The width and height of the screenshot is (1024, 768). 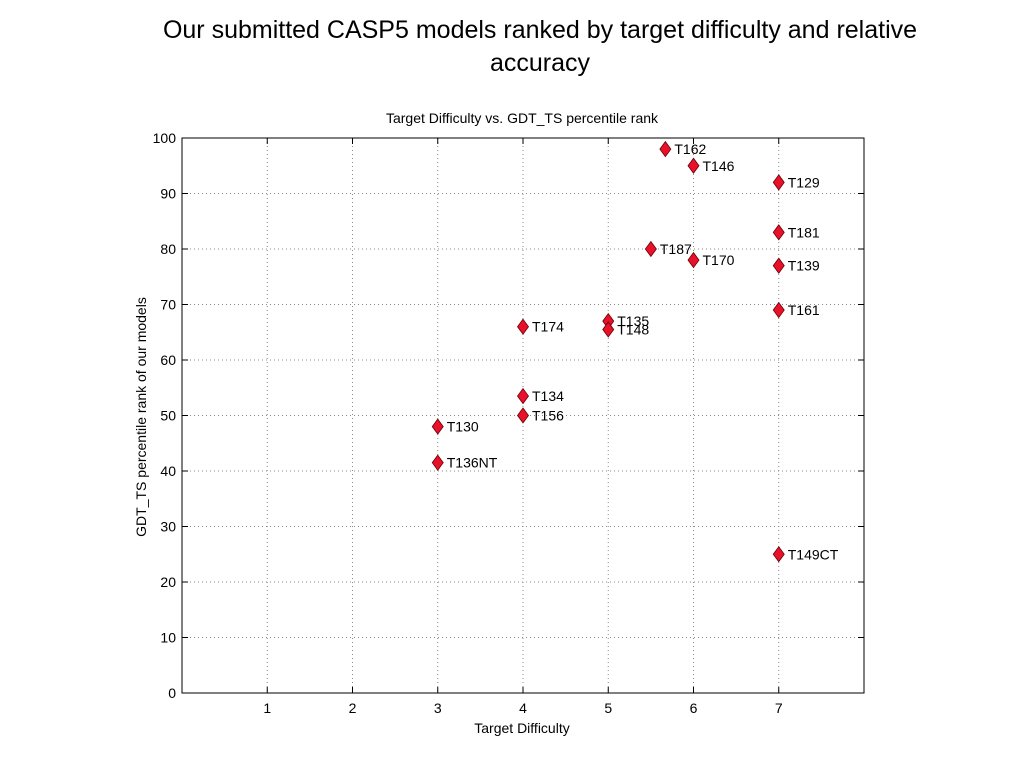 What do you see at coordinates (168, 527) in the screenshot?
I see `y-tick-label: 30` at bounding box center [168, 527].